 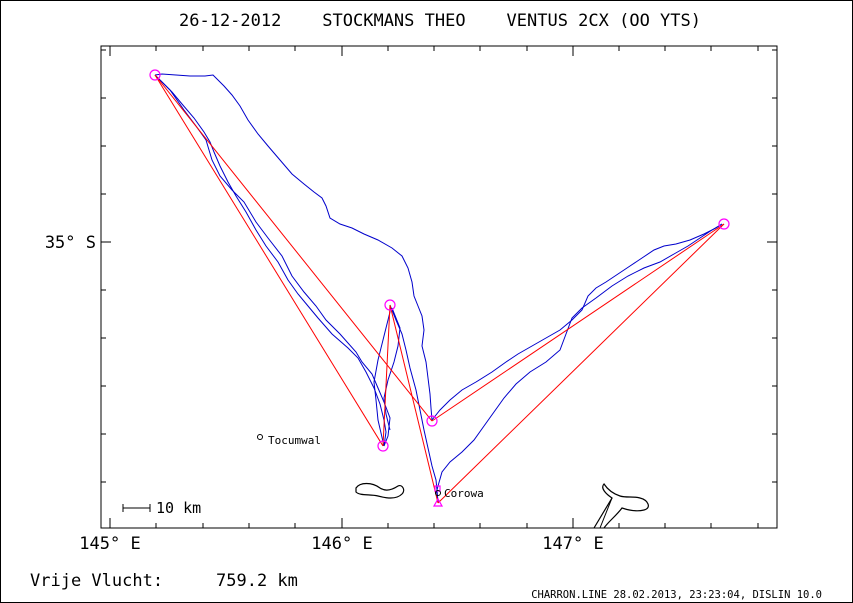 I want to click on start-triangle, so click(x=438, y=502).